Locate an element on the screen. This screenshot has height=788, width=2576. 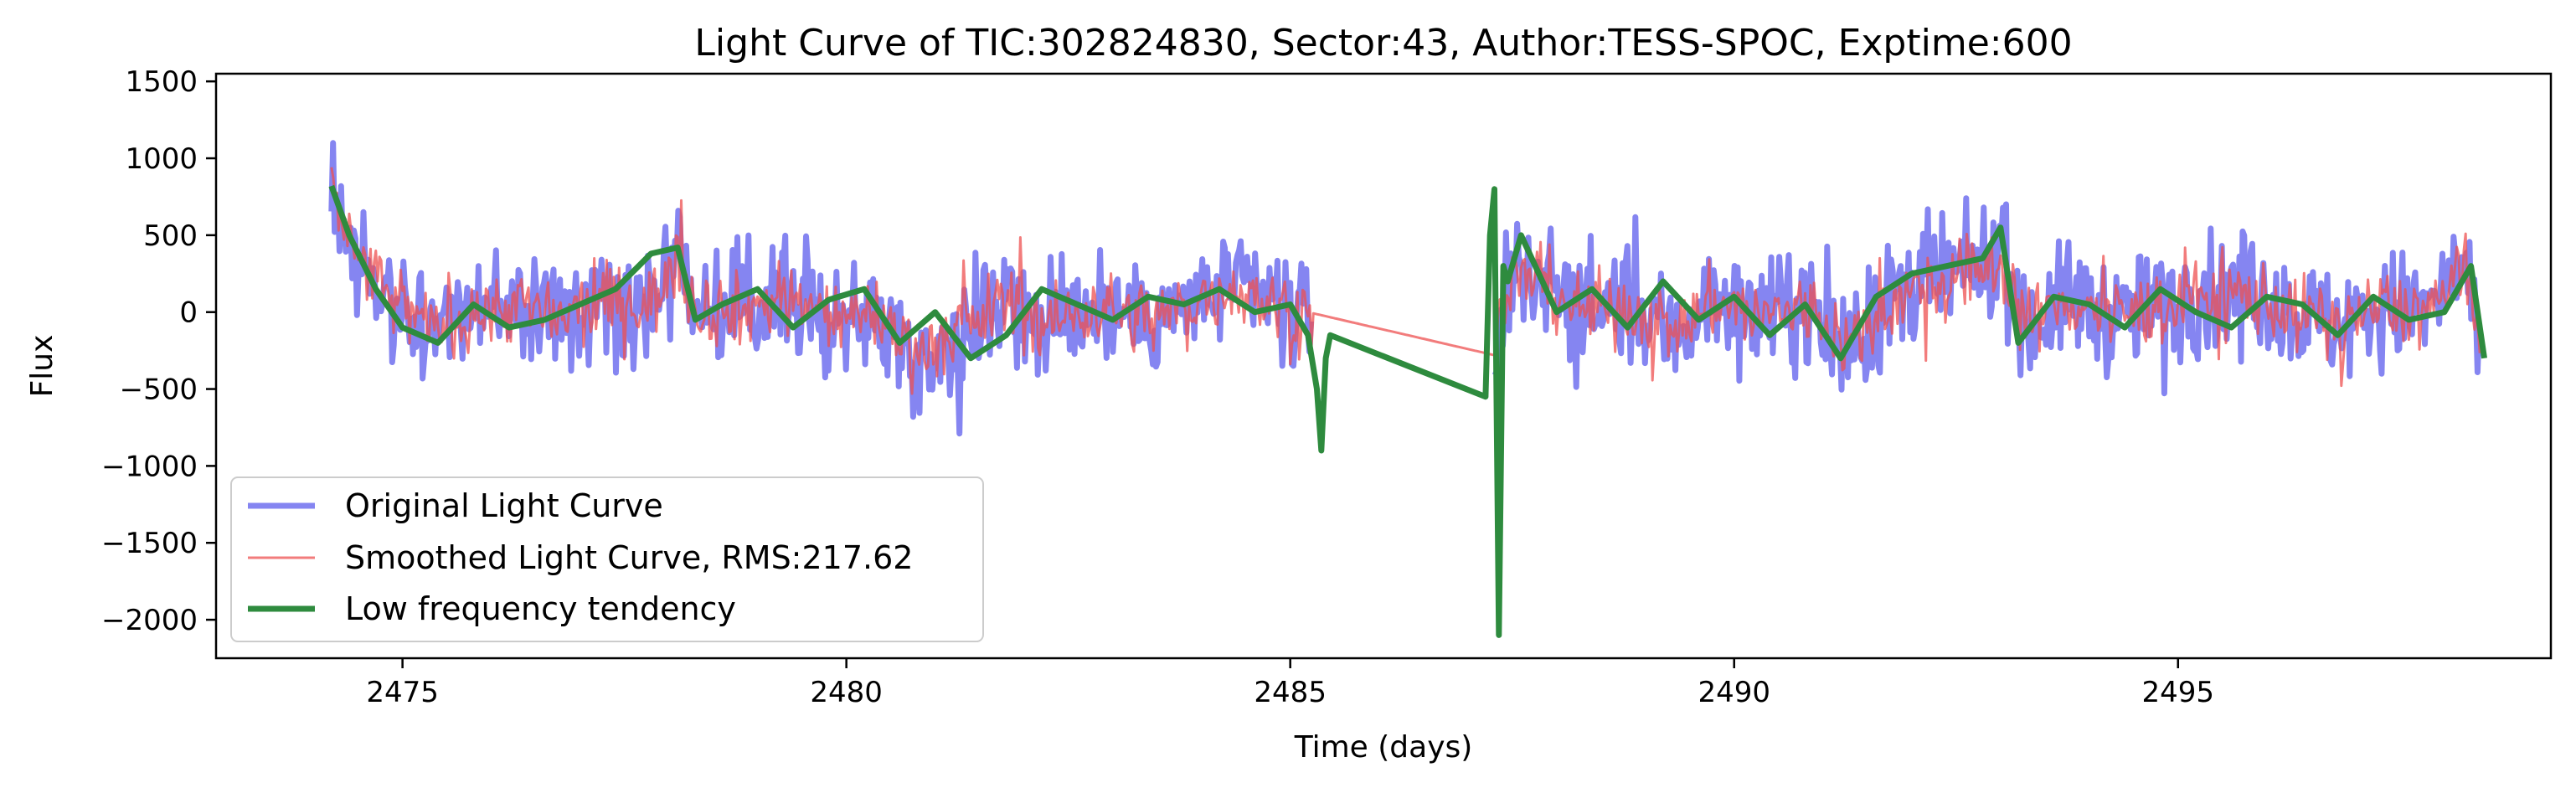
x-tick-label: 2490 is located at coordinates (1734, 692).